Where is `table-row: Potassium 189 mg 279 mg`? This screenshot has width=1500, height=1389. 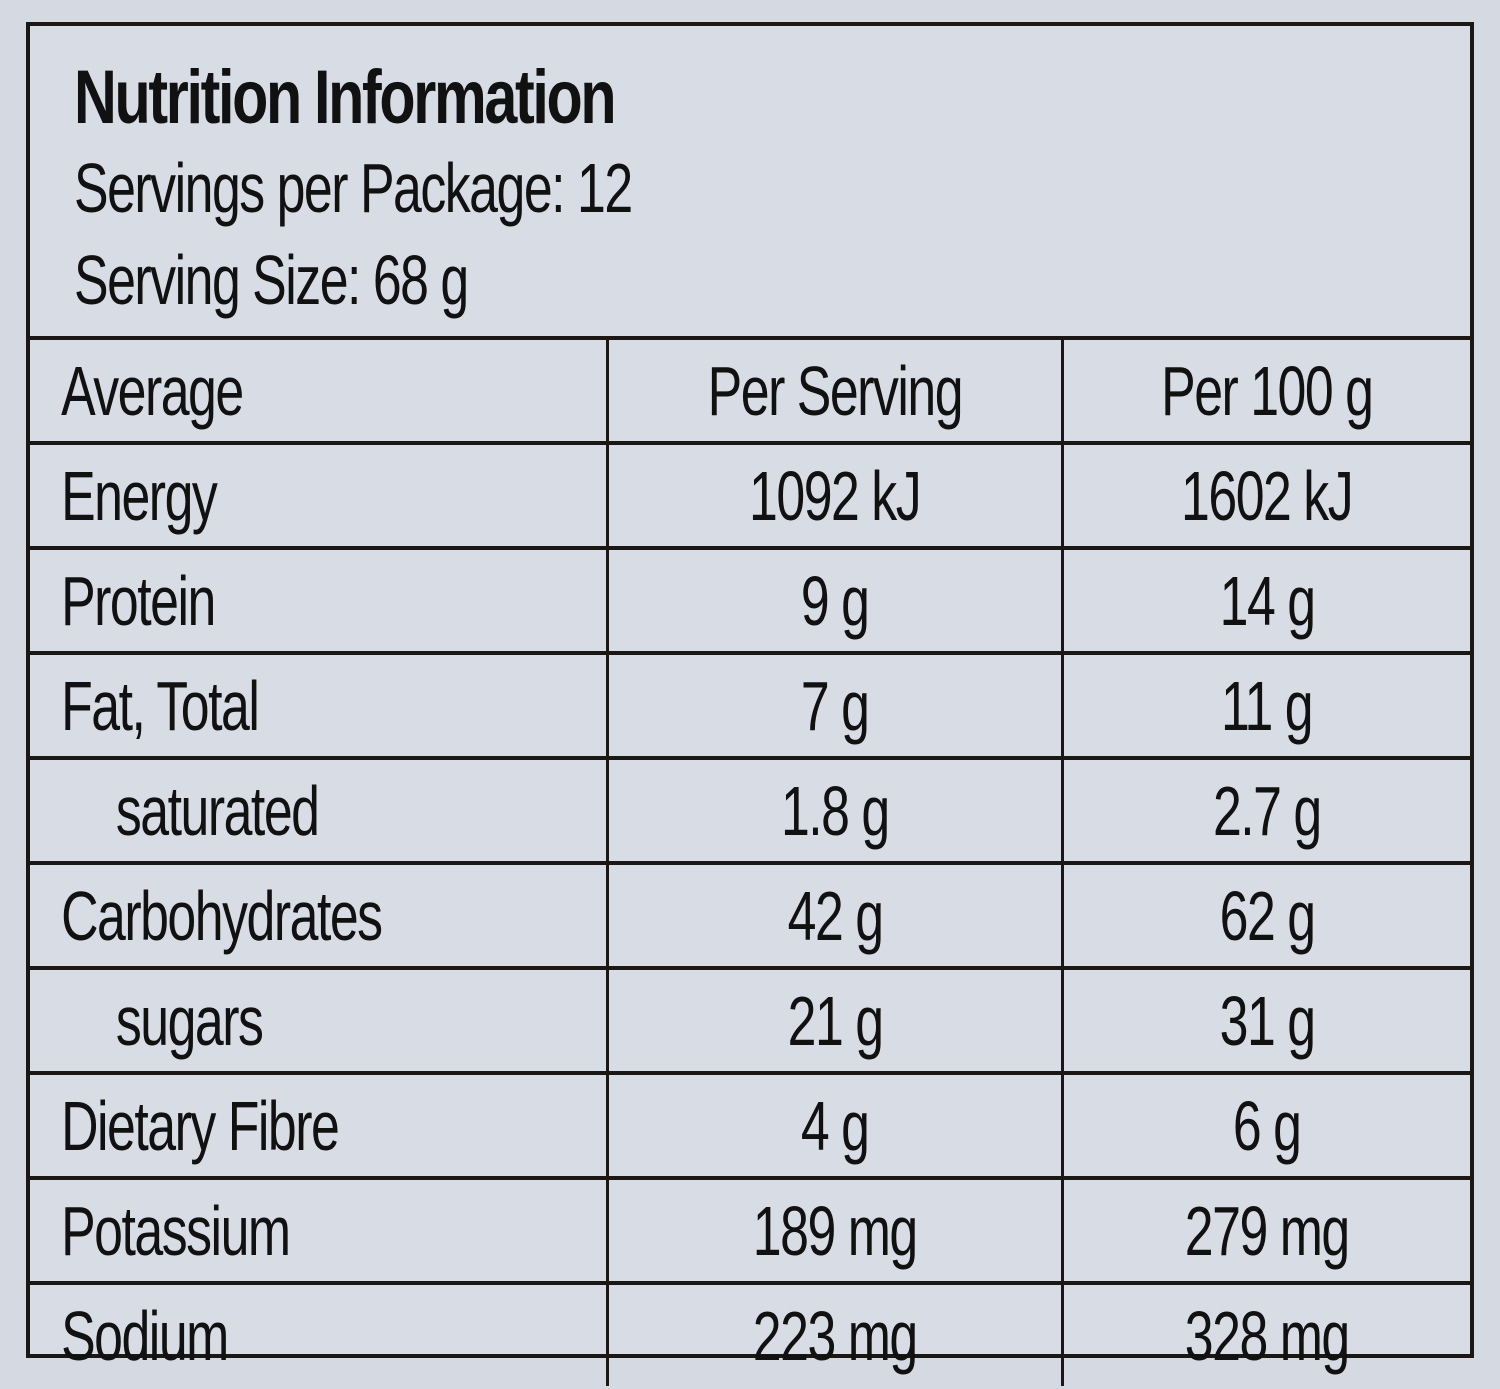
table-row: Potassium 189 mg 279 mg is located at coordinates (750, 1229).